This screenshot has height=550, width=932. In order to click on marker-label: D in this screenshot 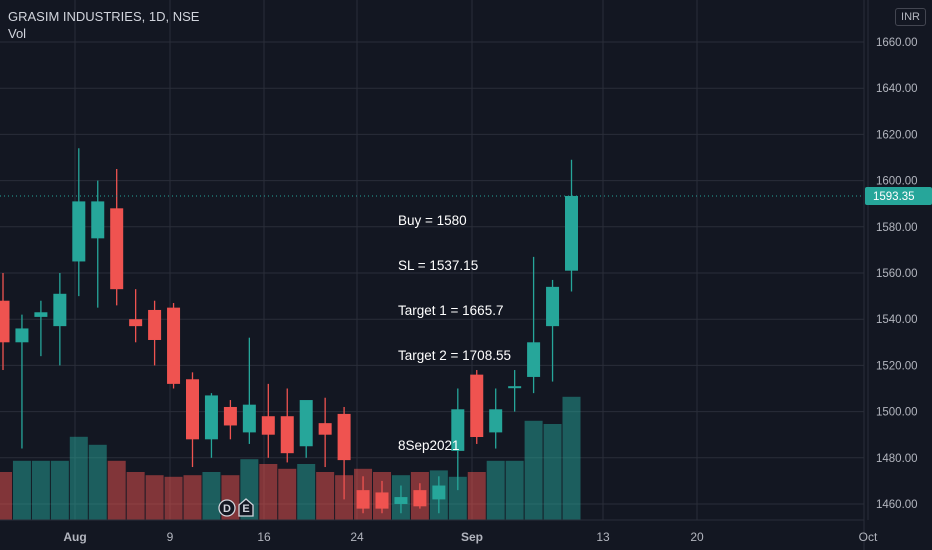, I will do `click(227, 509)`.